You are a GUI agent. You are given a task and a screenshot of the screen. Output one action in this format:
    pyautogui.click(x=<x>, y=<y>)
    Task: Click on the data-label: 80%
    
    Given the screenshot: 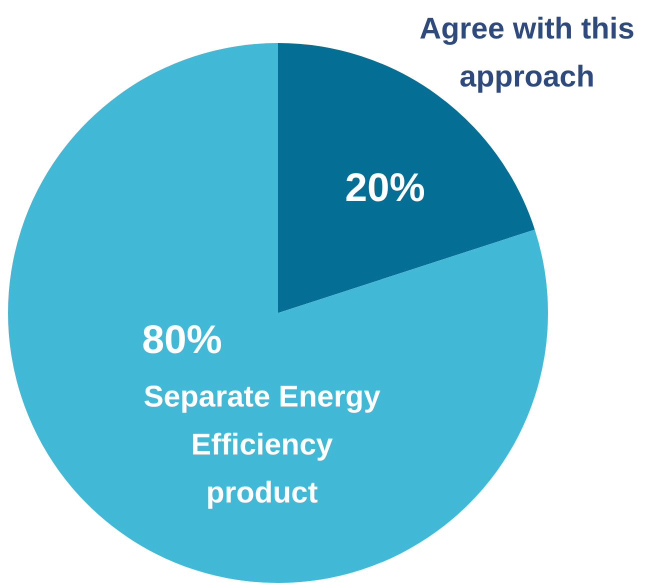 What is the action you would take?
    pyautogui.click(x=182, y=340)
    